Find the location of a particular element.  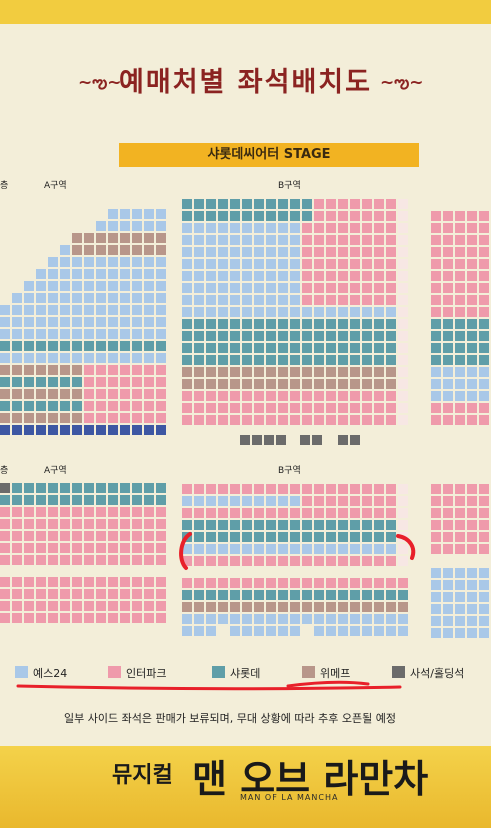

legend-label: 위메프 is located at coordinates (335, 673).